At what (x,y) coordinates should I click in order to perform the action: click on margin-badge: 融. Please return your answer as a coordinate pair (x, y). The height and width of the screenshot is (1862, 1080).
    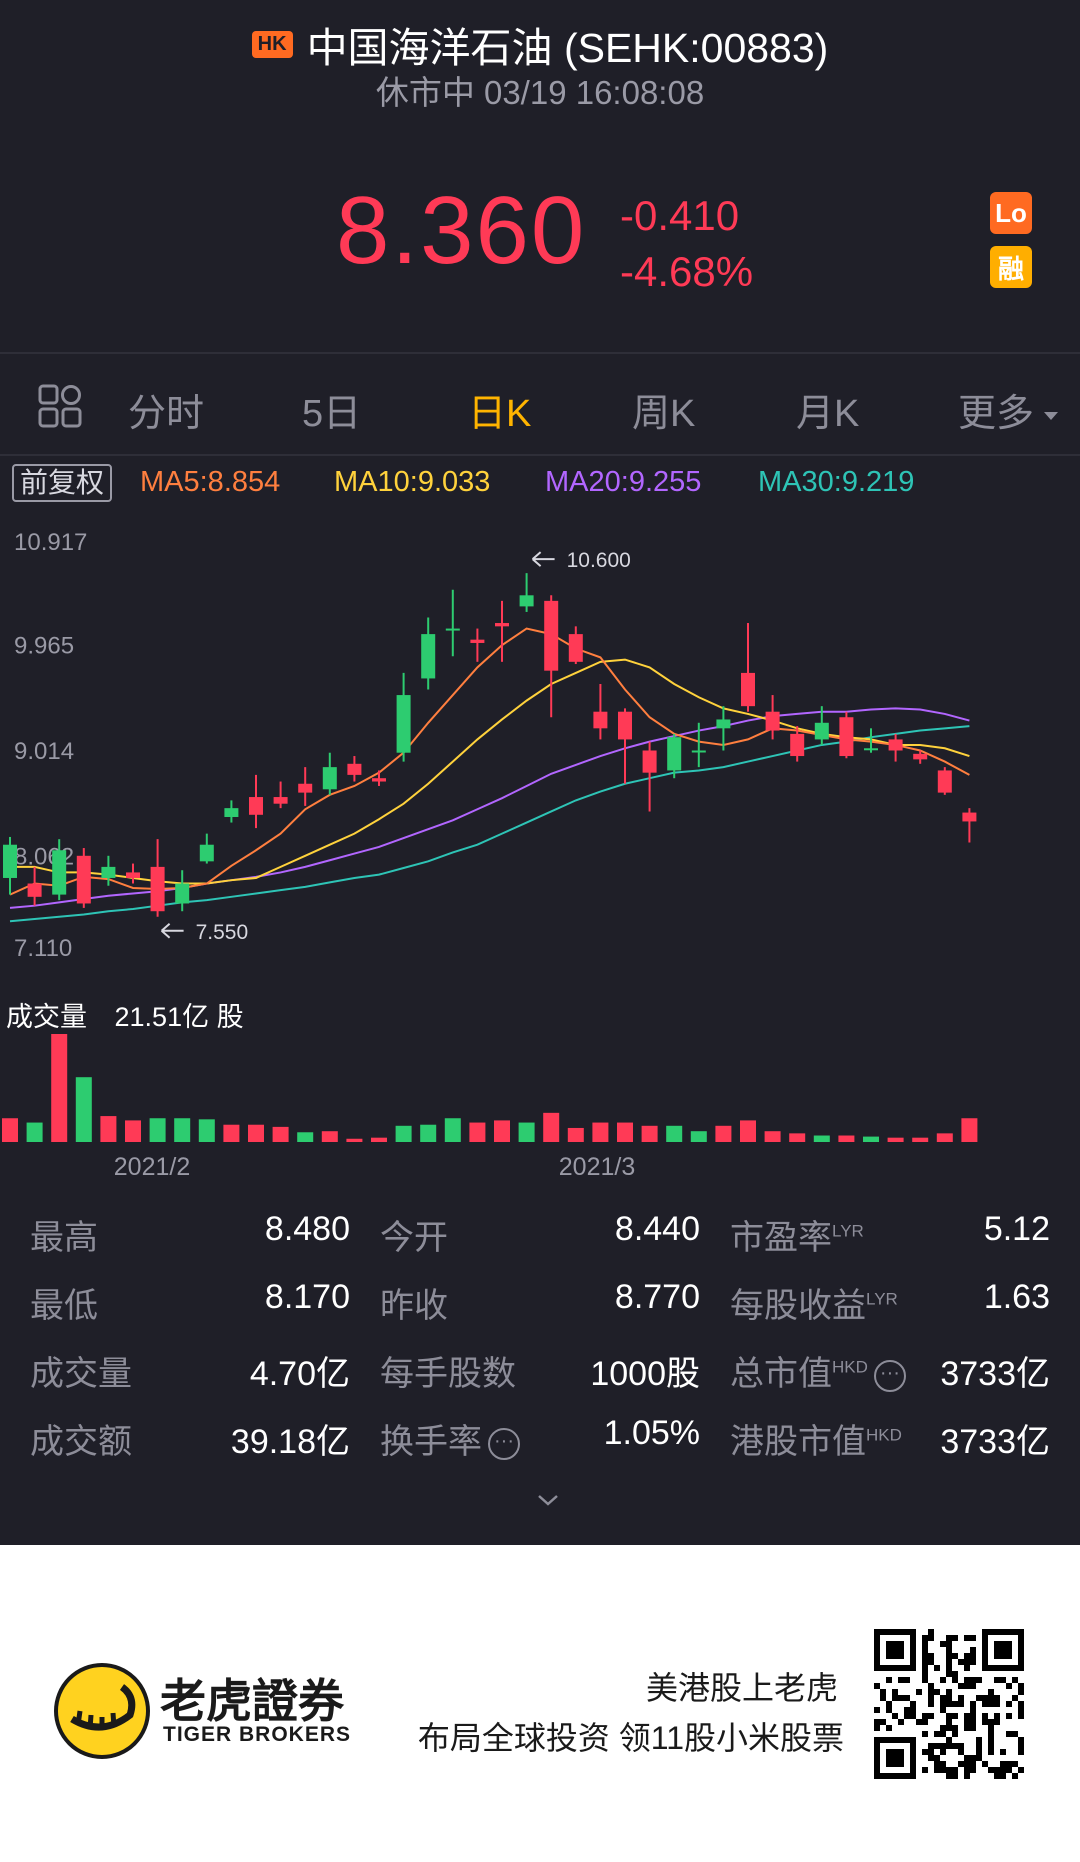
    Looking at the image, I should click on (1011, 267).